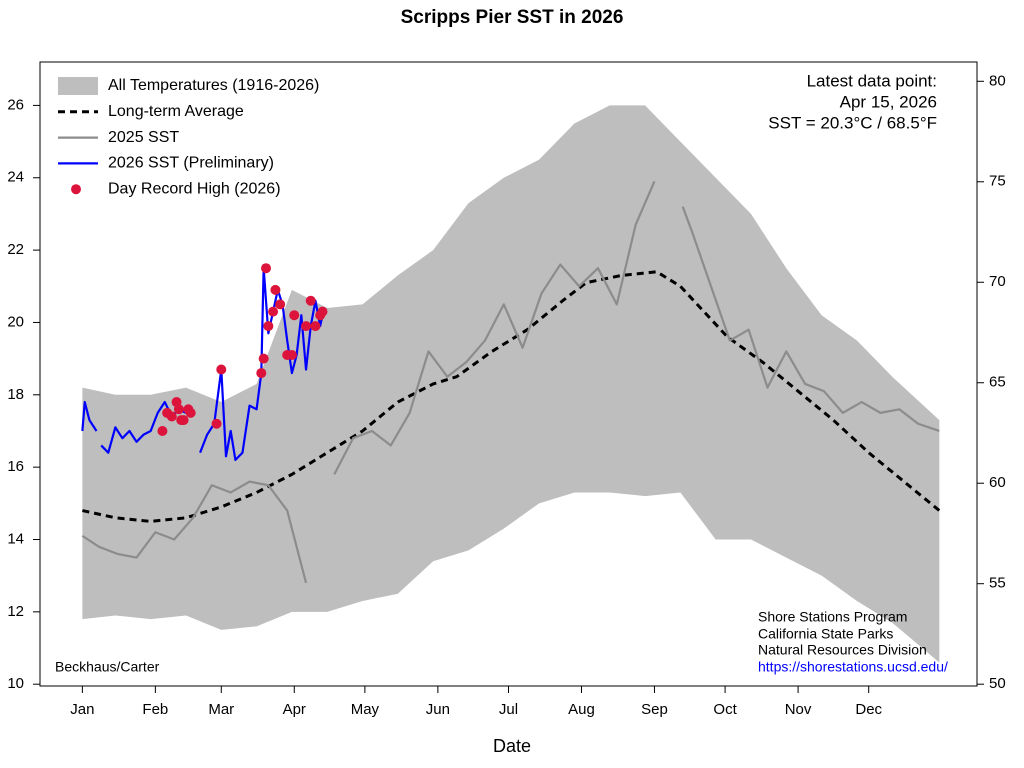 This screenshot has width=1024, height=768. What do you see at coordinates (997, 482) in the screenshot?
I see `y2-tick-label: 60` at bounding box center [997, 482].